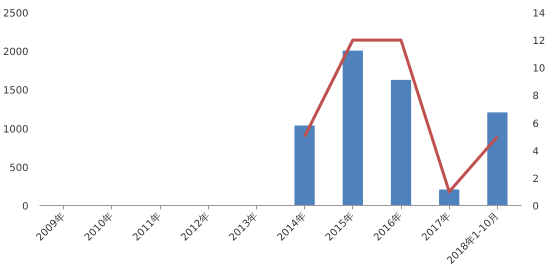 The height and width of the screenshot is (273, 548). I want to click on y2-tick-label: 4, so click(535, 152).